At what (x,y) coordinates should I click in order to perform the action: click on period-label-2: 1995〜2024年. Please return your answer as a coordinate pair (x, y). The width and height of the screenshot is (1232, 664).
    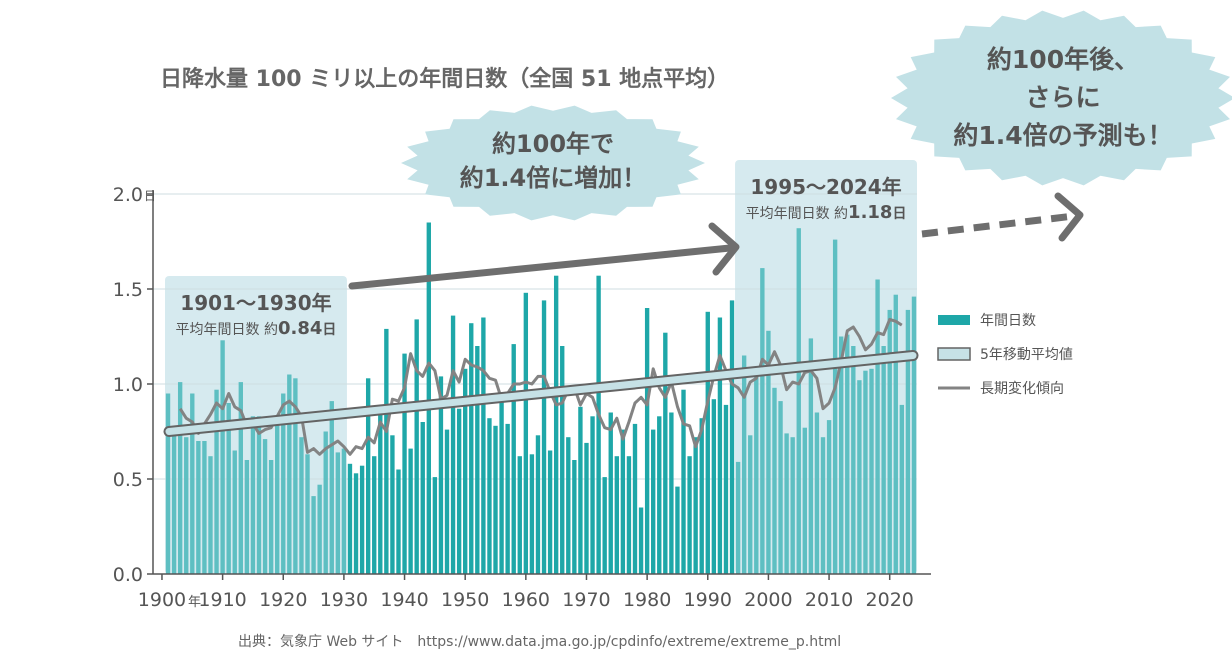
    Looking at the image, I should click on (825, 187).